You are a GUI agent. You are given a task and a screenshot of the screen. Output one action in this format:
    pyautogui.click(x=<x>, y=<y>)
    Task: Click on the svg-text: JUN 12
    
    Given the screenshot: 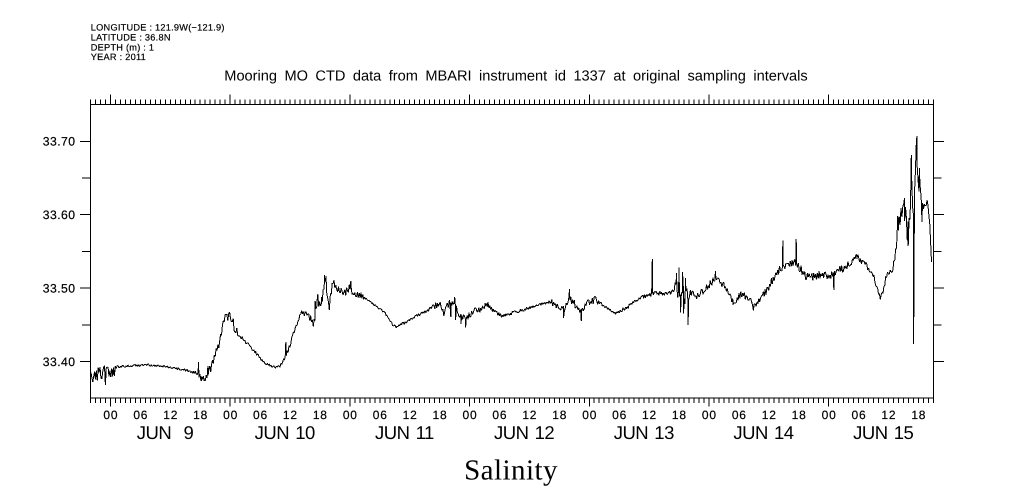 What is the action you would take?
    pyautogui.click(x=524, y=432)
    